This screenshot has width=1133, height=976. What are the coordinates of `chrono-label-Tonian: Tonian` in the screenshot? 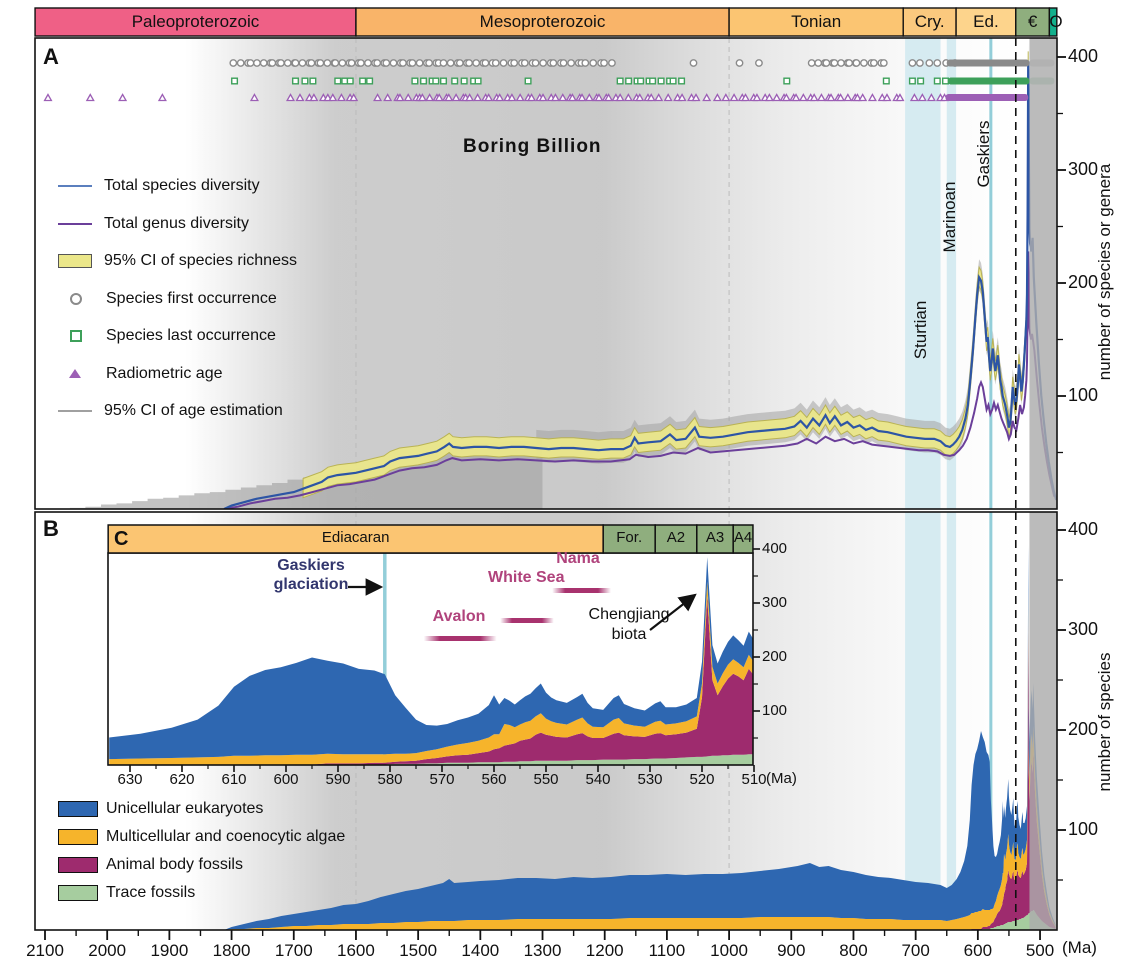 It's located at (816, 21).